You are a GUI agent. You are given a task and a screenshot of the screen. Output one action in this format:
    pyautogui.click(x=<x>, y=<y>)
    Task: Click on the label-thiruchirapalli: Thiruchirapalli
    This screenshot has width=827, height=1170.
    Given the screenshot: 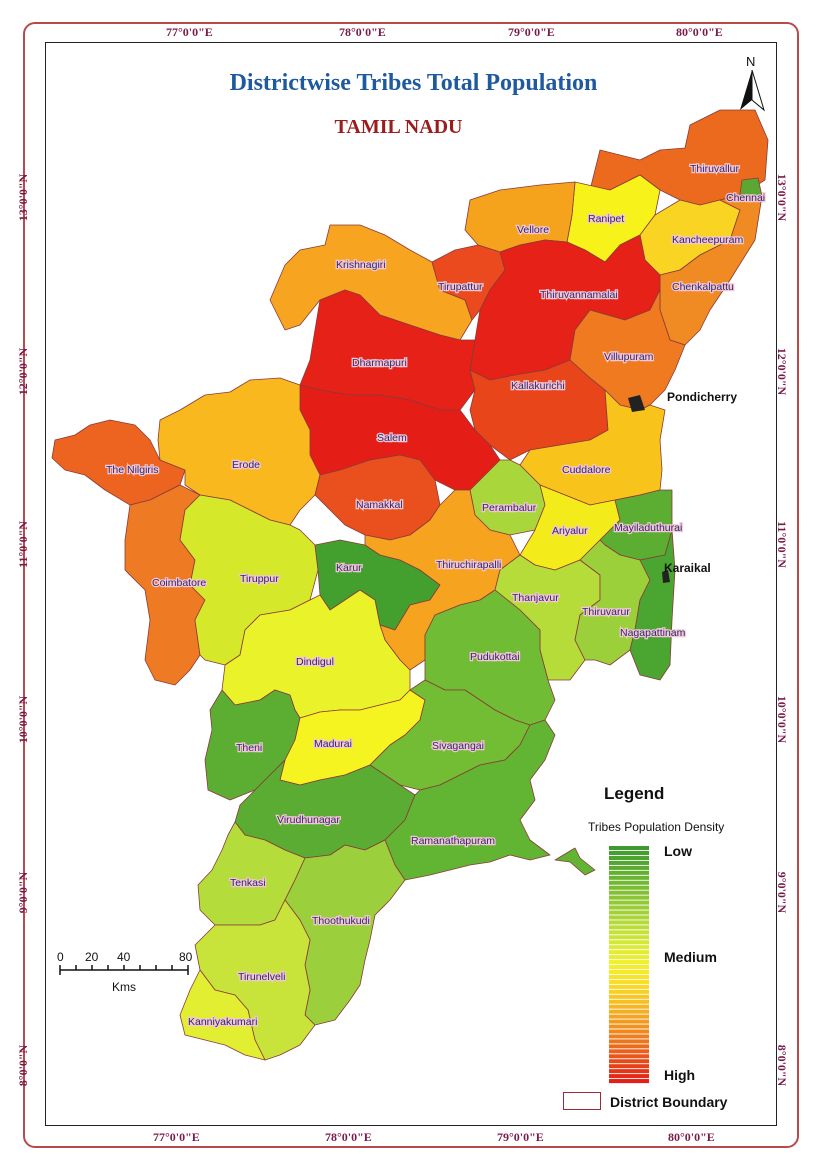 What is the action you would take?
    pyautogui.click(x=468, y=565)
    